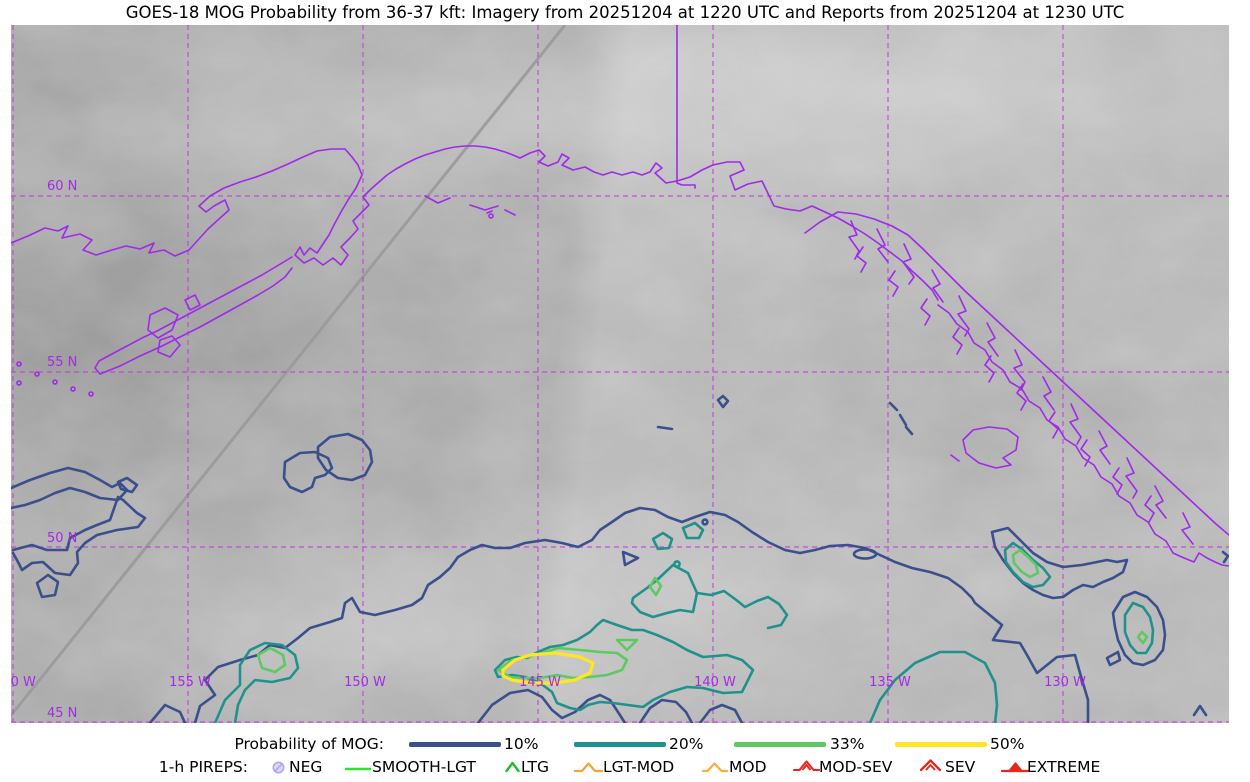  Describe the element at coordinates (960, 767) in the screenshot. I see `pirep-sev-label: SEV` at that location.